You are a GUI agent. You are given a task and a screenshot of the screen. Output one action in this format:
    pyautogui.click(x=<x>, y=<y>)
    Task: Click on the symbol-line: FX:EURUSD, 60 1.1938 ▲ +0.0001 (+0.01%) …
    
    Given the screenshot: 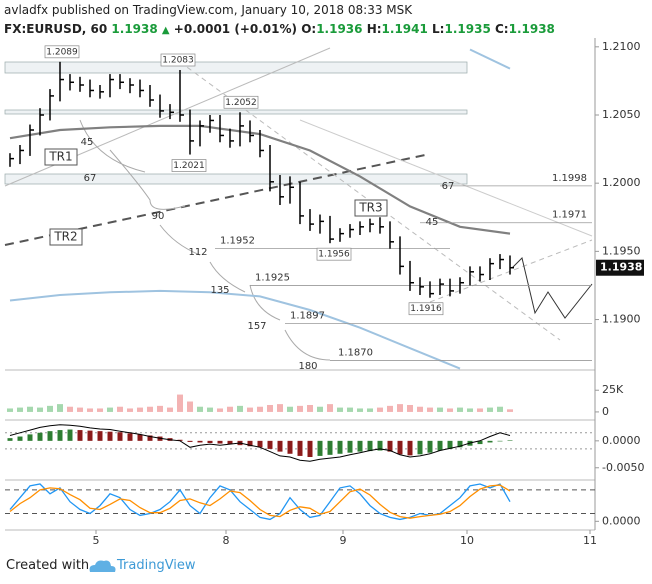 What is the action you would take?
    pyautogui.click(x=279, y=29)
    